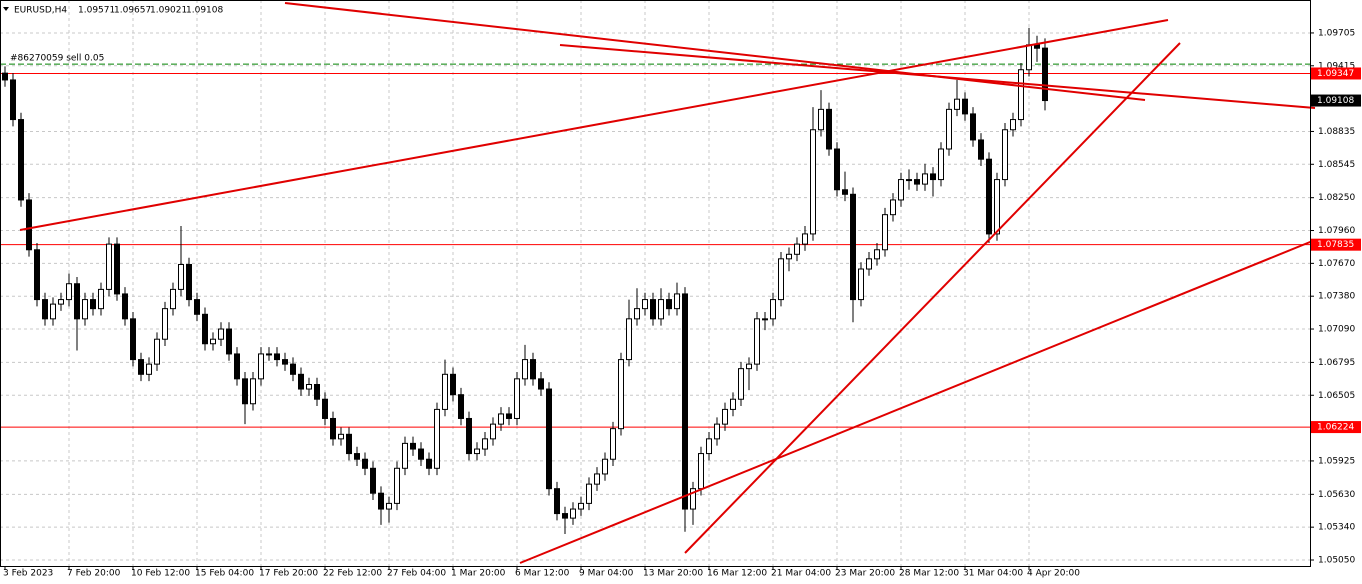  What do you see at coordinates (132, 11) in the screenshot?
I see `header-high: 1.09657` at bounding box center [132, 11].